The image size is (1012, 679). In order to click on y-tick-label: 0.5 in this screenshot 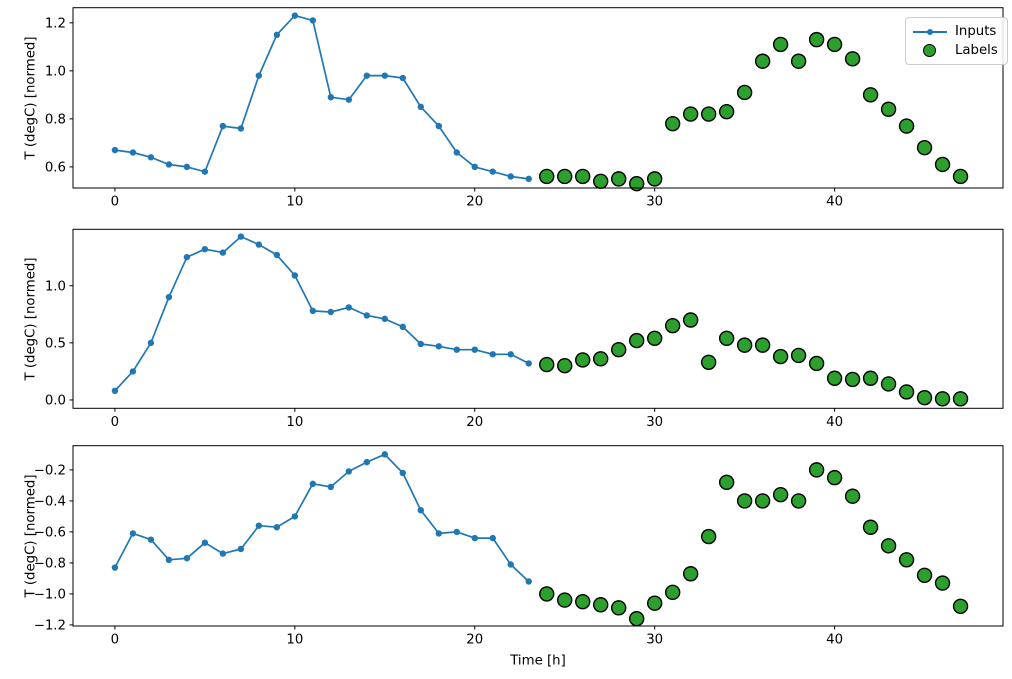, I will do `click(55, 343)`.